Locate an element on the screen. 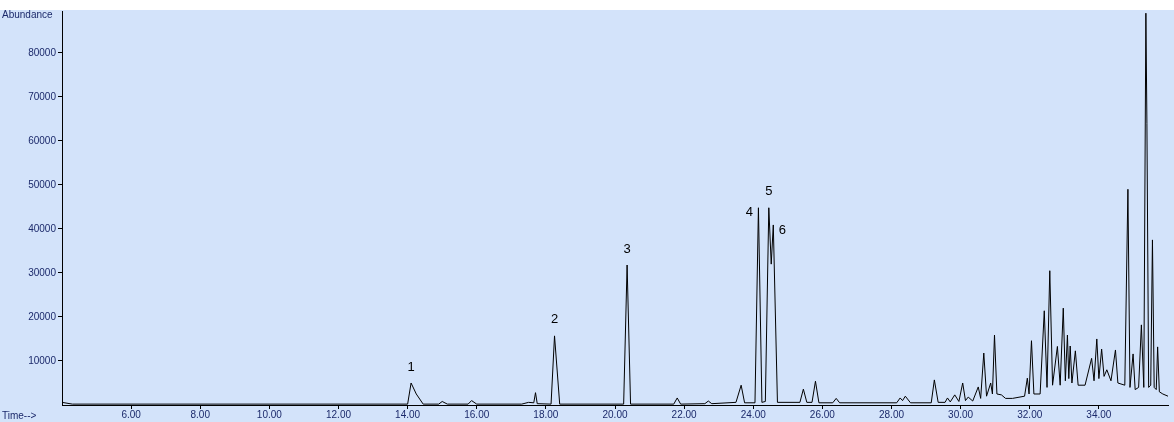 The height and width of the screenshot is (422, 1174). x-tick-label: 16.00 is located at coordinates (477, 414).